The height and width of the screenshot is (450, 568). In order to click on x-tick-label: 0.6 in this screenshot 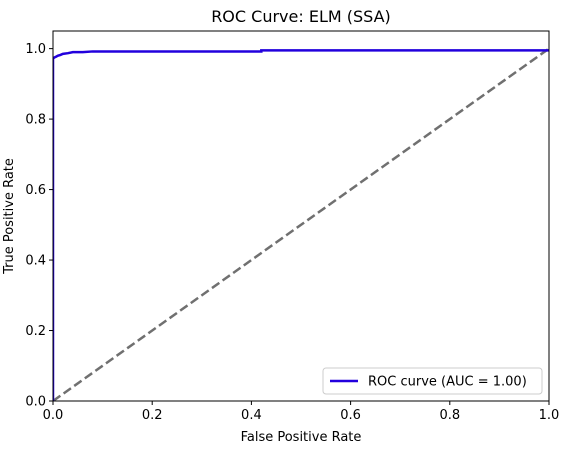, I will do `click(350, 415)`.